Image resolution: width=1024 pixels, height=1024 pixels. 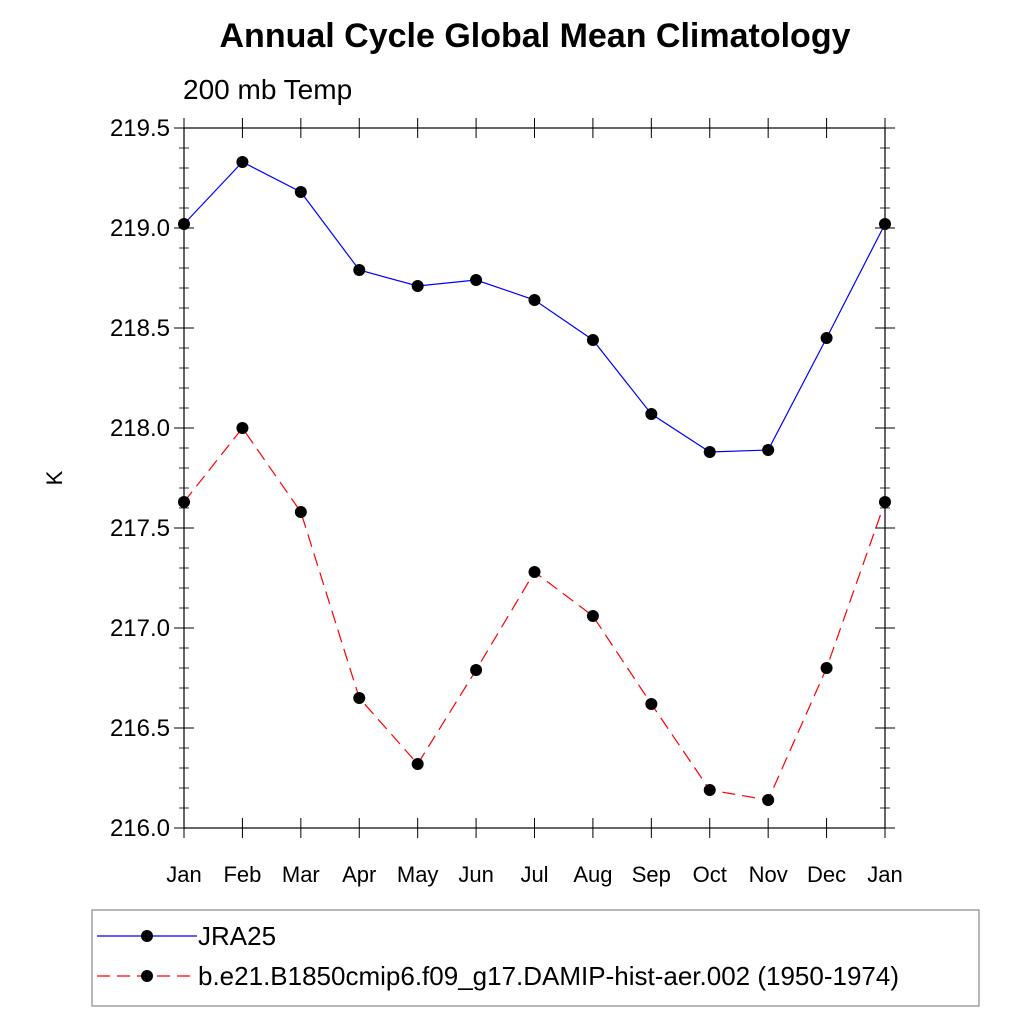 I want to click on y-tick-label: 216.5, so click(x=140, y=728).